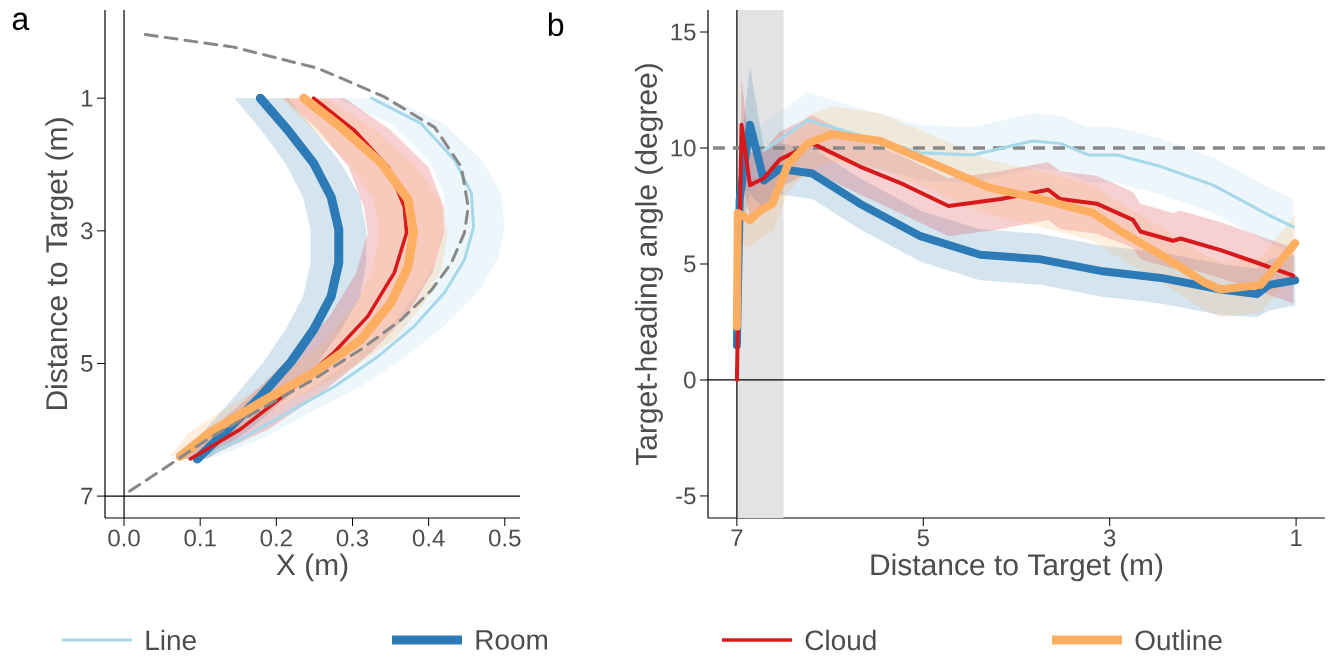 The width and height of the screenshot is (1336, 661). What do you see at coordinates (512, 640) in the screenshot?
I see `legend-label: Room` at bounding box center [512, 640].